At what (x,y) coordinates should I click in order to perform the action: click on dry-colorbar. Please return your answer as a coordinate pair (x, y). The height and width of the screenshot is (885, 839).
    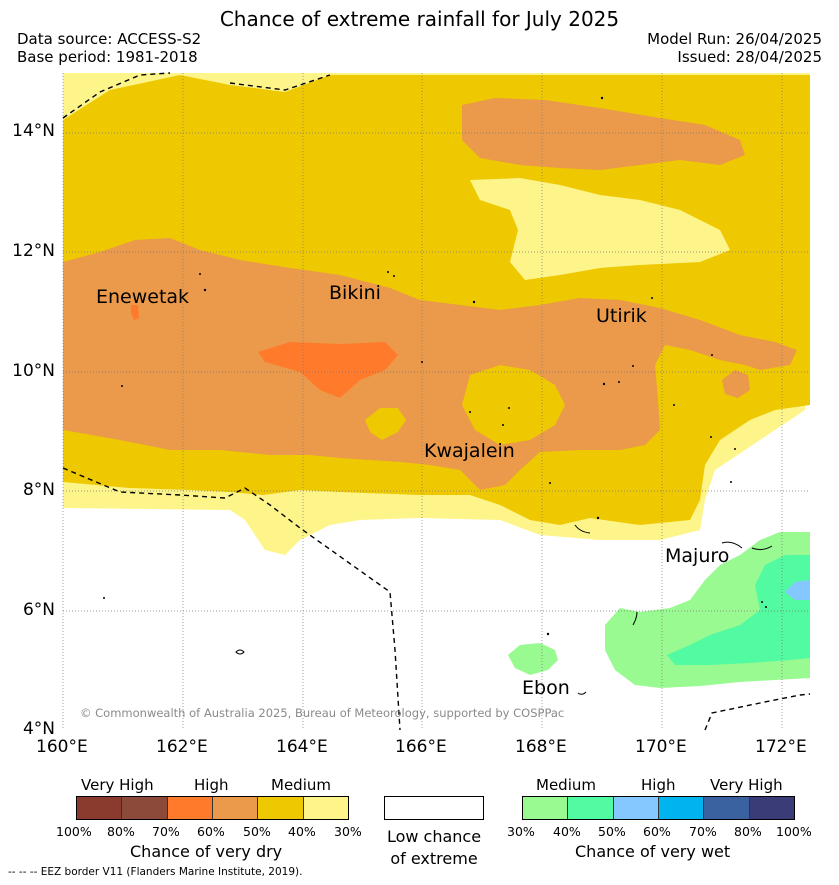
    Looking at the image, I should click on (212, 808).